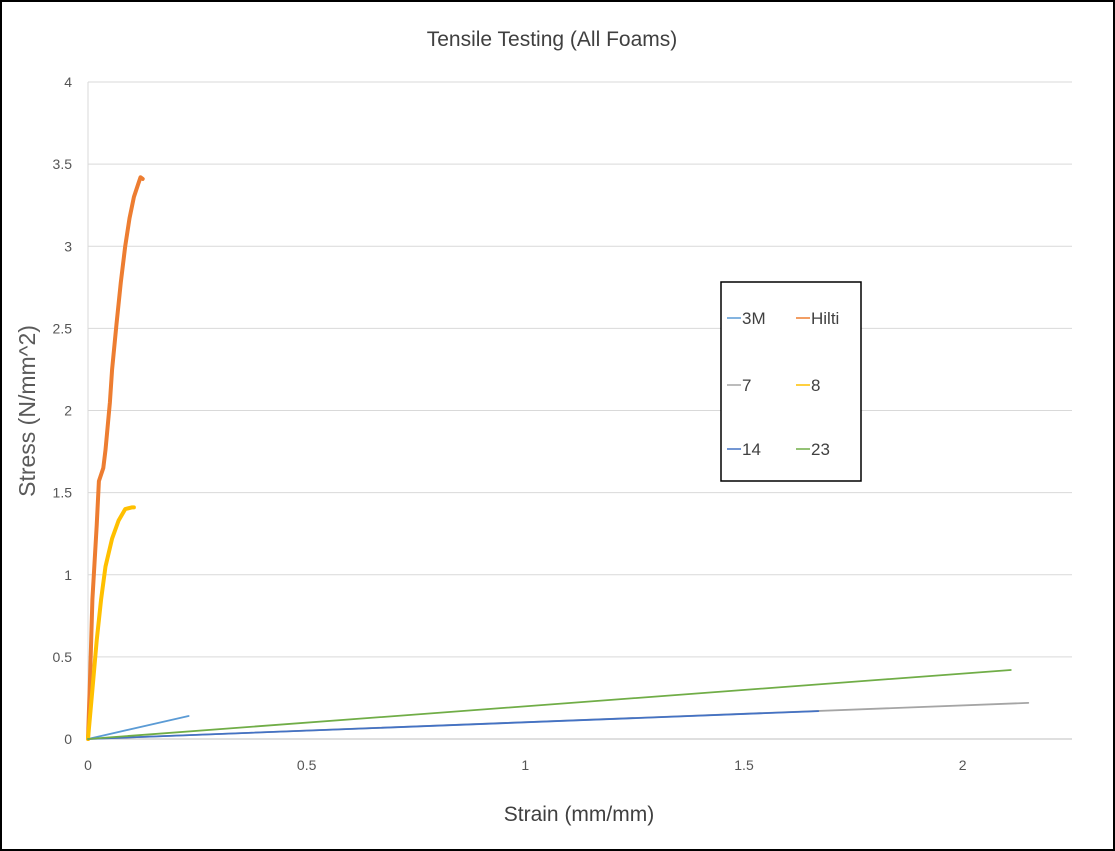 This screenshot has height=851, width=1115. I want to click on legend-label-14: 14, so click(751, 449).